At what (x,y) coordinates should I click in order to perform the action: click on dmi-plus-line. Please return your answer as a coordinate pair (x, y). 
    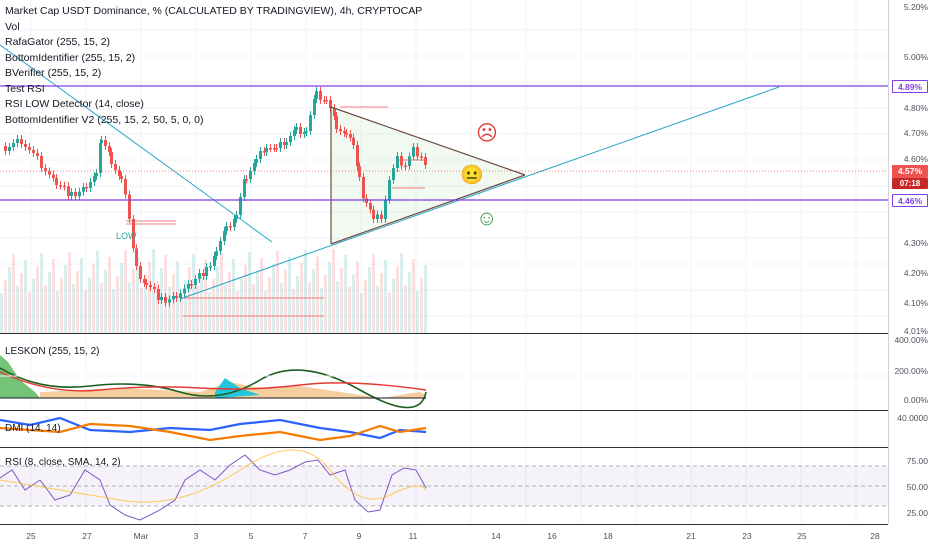
    Looking at the image, I should click on (213, 428).